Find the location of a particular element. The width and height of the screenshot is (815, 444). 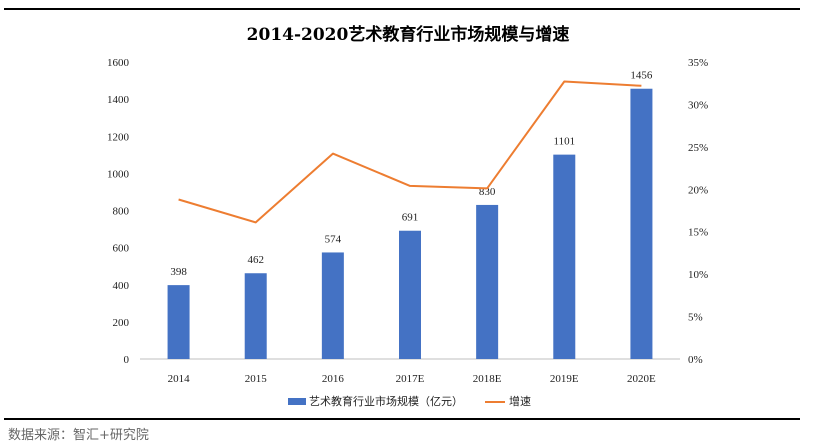

right-tick-label: 10% is located at coordinates (698, 275).